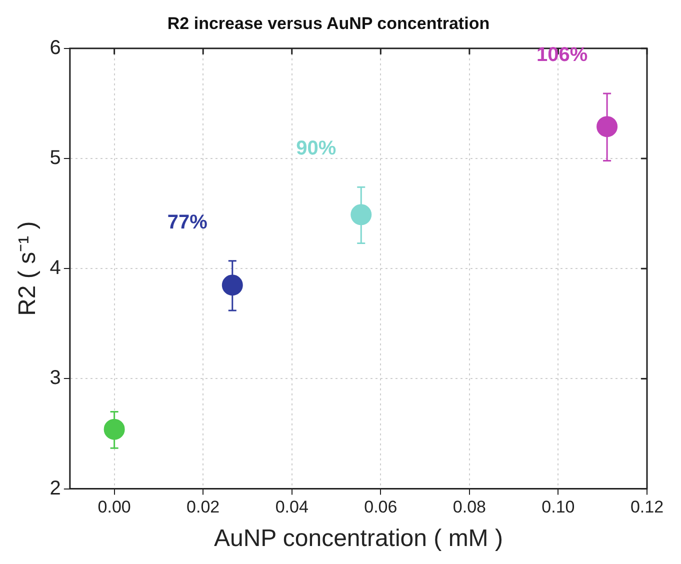 Image resolution: width=681 pixels, height=564 pixels. What do you see at coordinates (55, 268) in the screenshot?
I see `y-tick-label: 4` at bounding box center [55, 268].